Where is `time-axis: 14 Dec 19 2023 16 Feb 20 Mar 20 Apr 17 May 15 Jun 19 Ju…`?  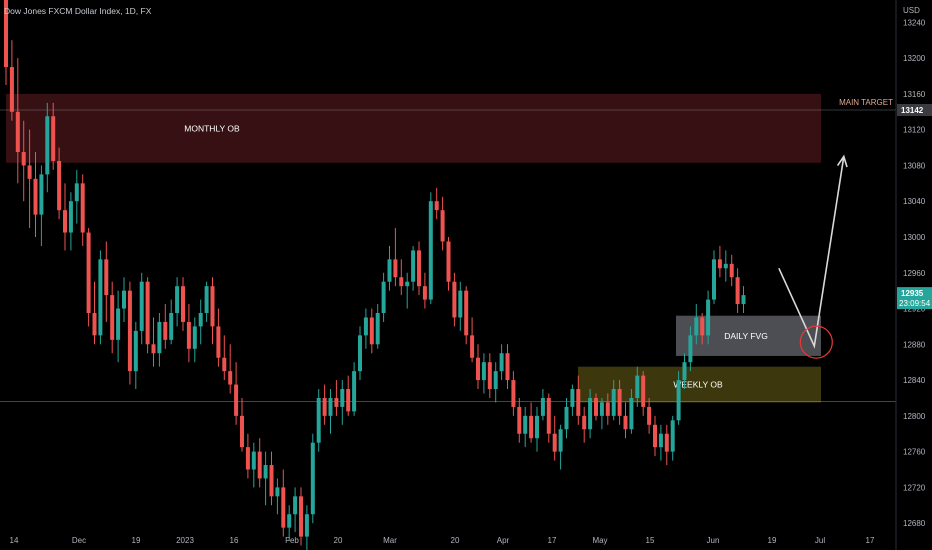
time-axis: 14 Dec 19 2023 16 Feb 20 Mar 20 Apr 17 May 15 Jun 19 Ju… is located at coordinates (442, 540).